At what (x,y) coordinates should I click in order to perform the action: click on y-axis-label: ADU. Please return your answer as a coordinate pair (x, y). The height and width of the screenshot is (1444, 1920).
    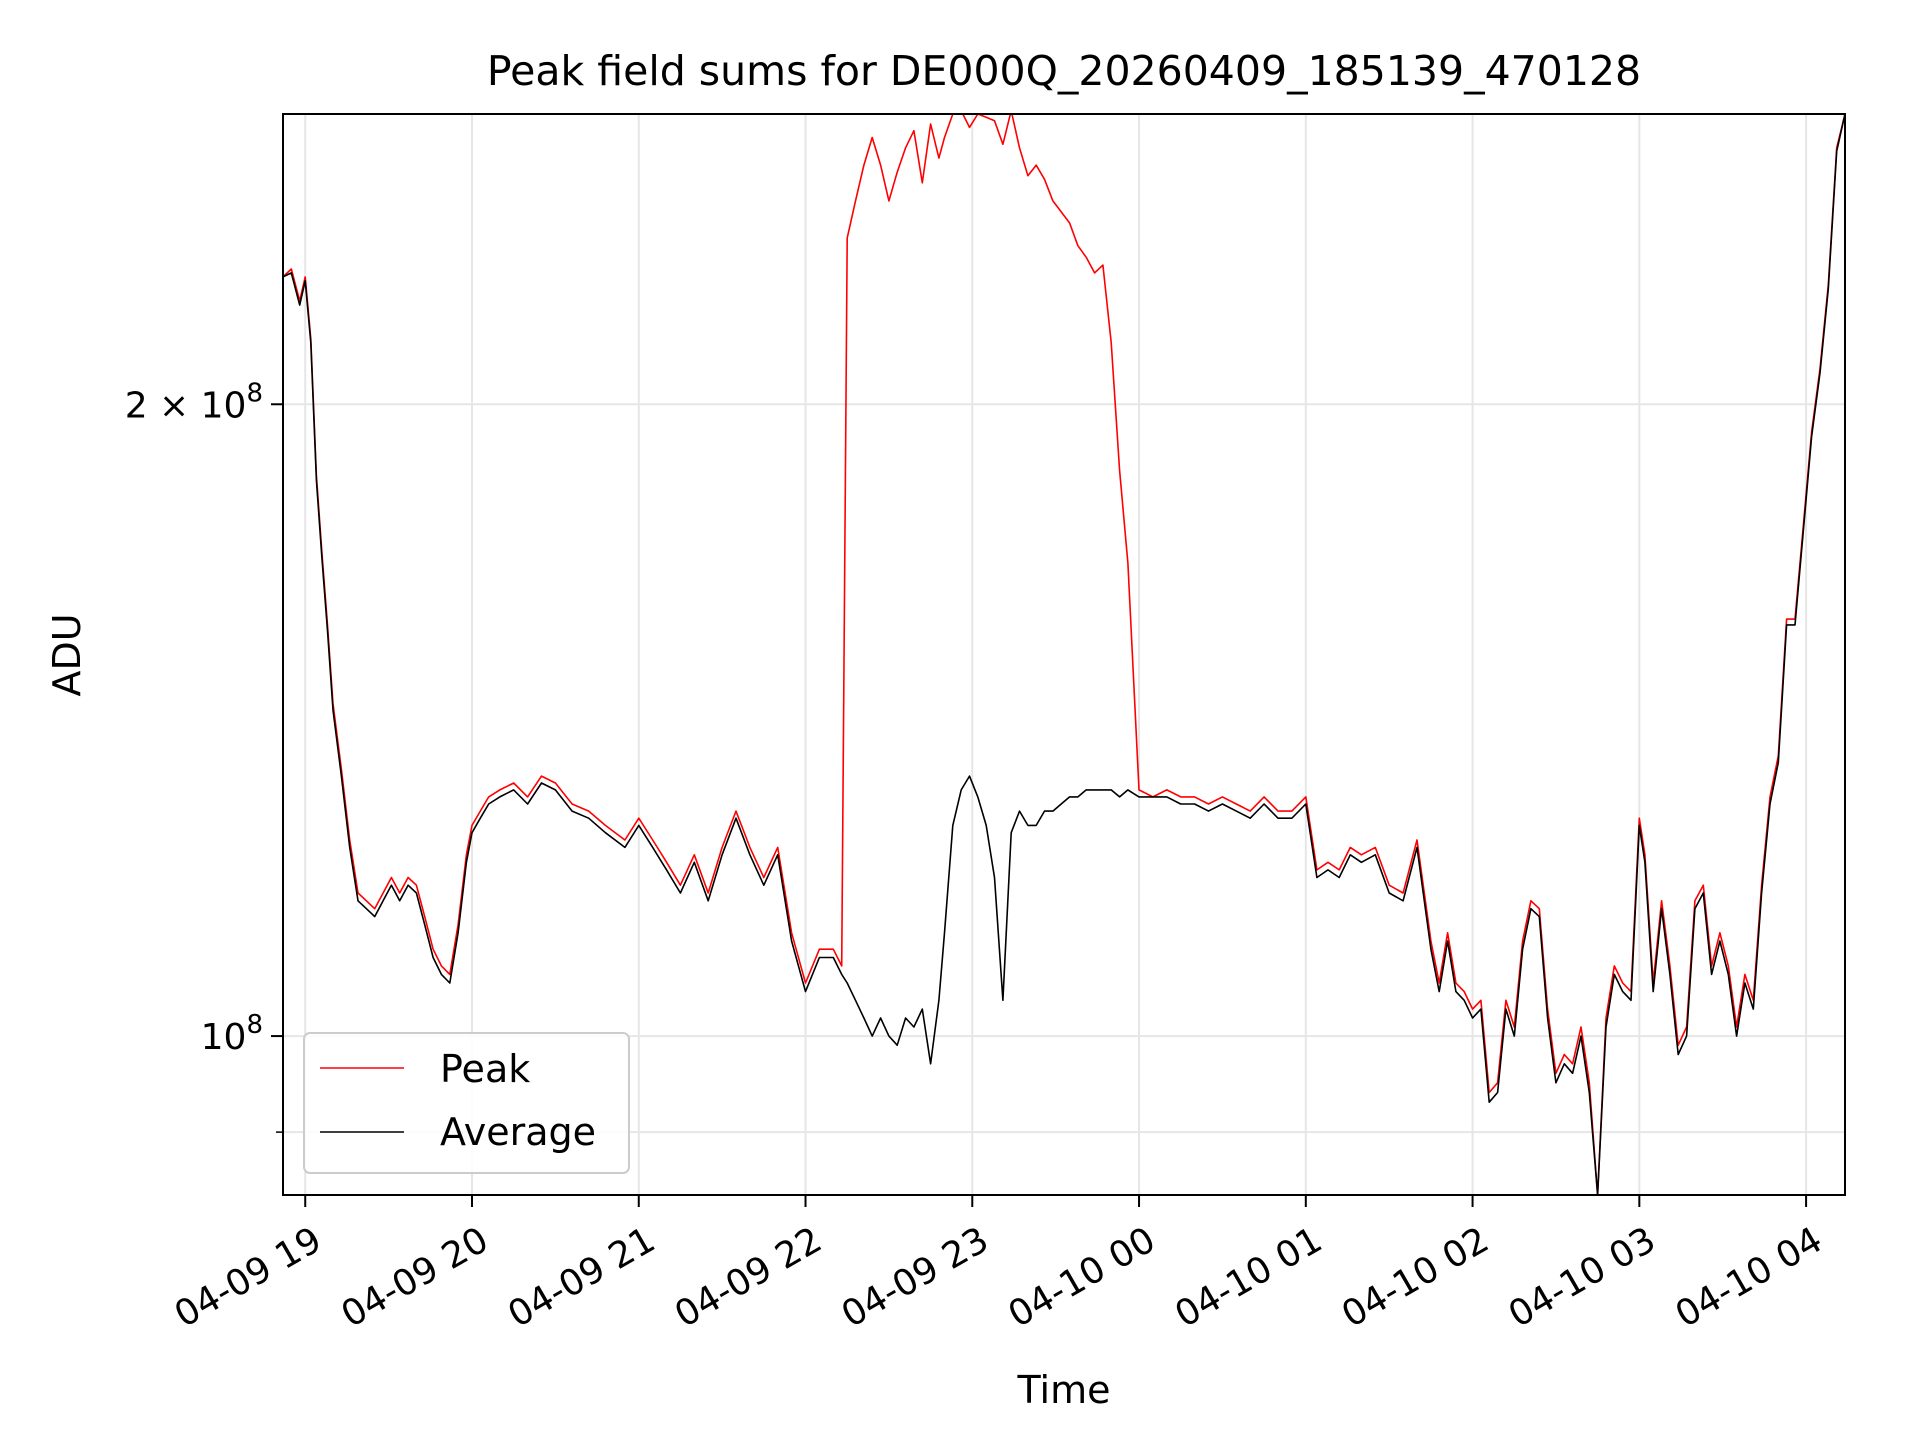
    Looking at the image, I should click on (67, 654).